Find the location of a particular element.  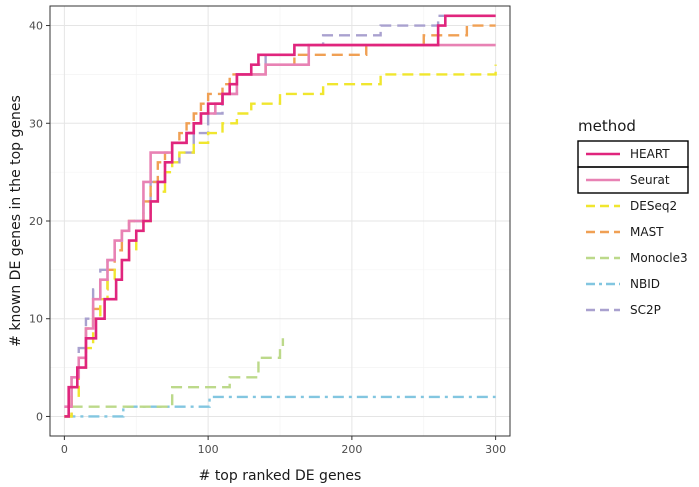

x-axis-title: # top ranked DE genes is located at coordinates (280, 476).